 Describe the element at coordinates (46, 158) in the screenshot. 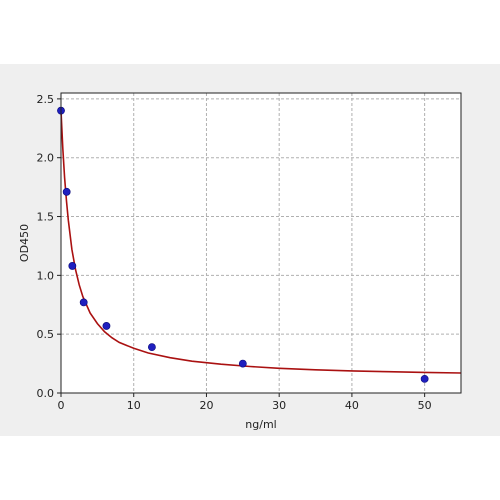

I see `y-tick-label-4: 2.0` at that location.